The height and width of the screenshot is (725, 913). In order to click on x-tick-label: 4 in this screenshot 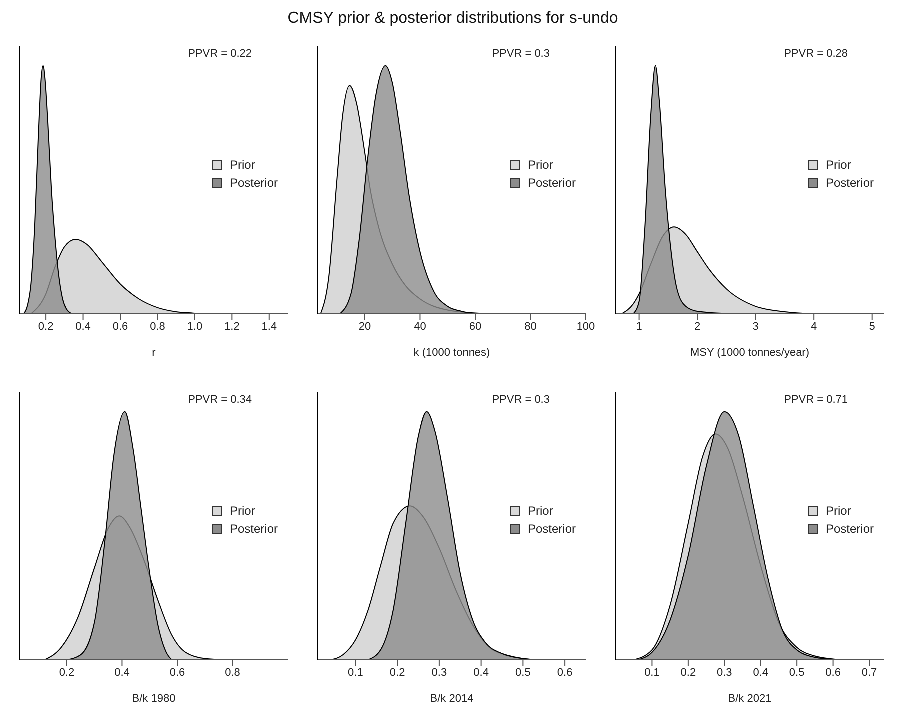, I will do `click(814, 326)`.